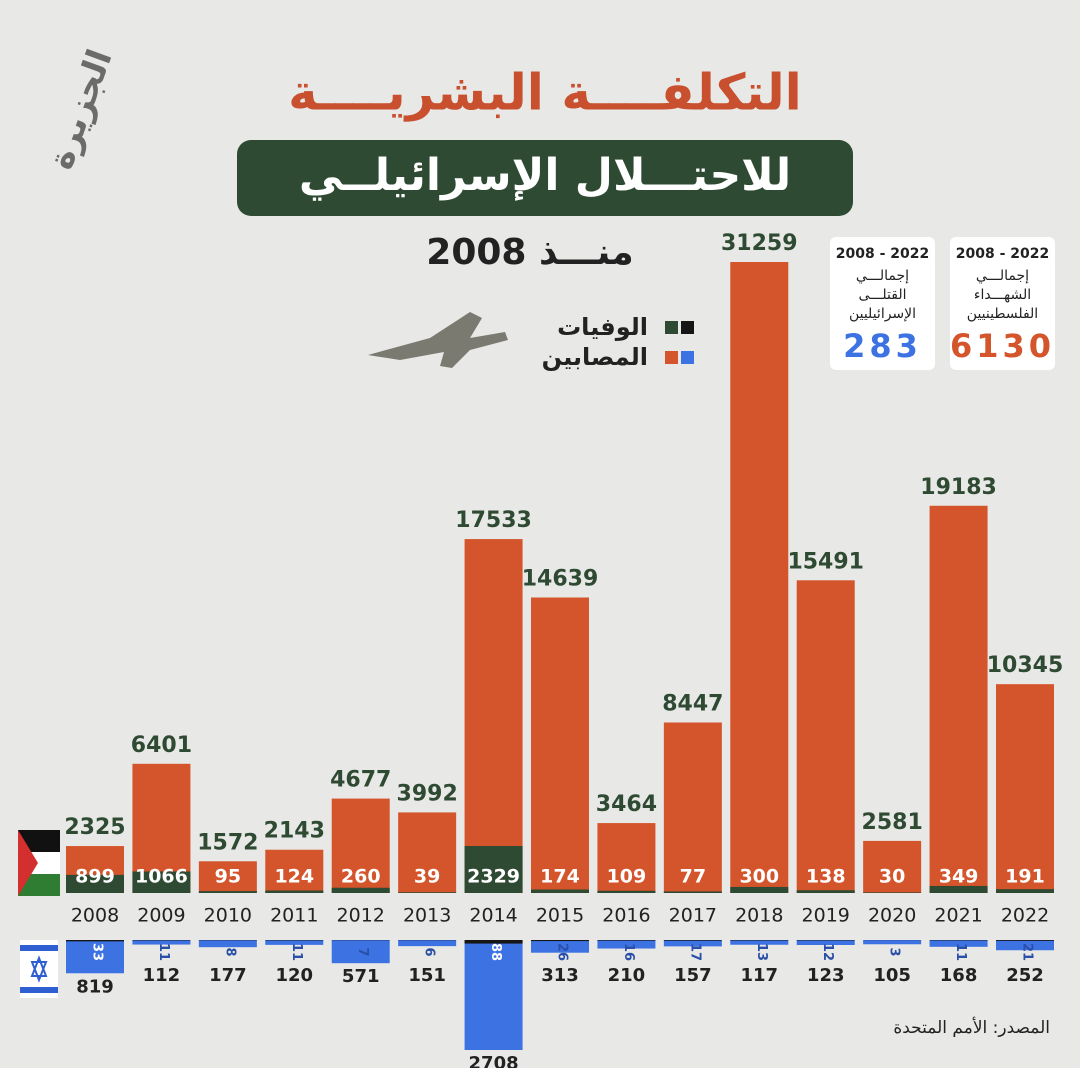 The height and width of the screenshot is (1068, 1080). I want to click on deaths-label: 109, so click(627, 877).